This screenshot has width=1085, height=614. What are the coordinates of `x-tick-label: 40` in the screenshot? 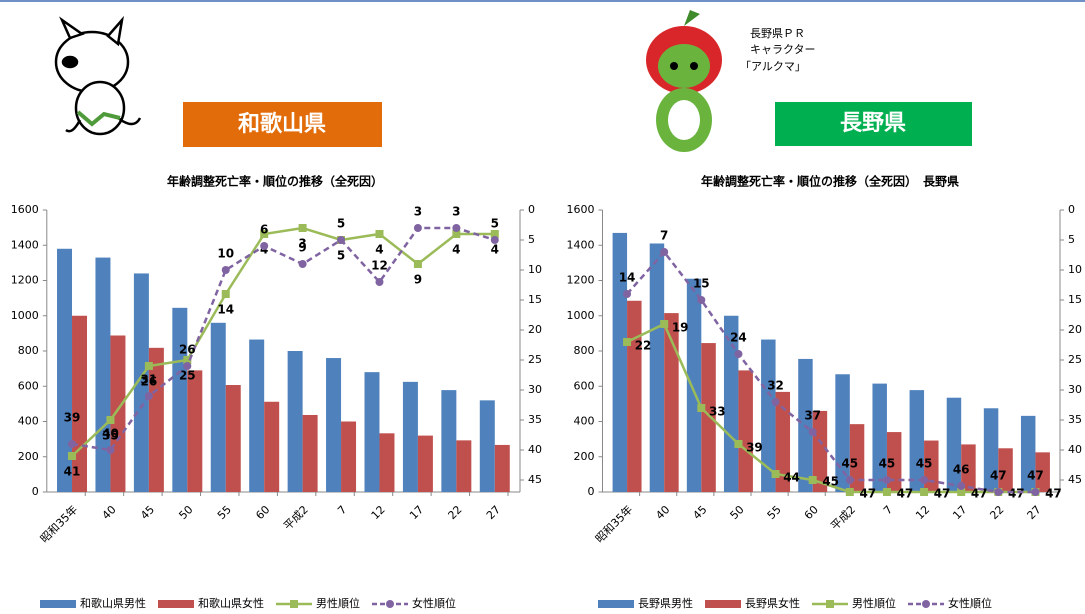 It's located at (109, 512).